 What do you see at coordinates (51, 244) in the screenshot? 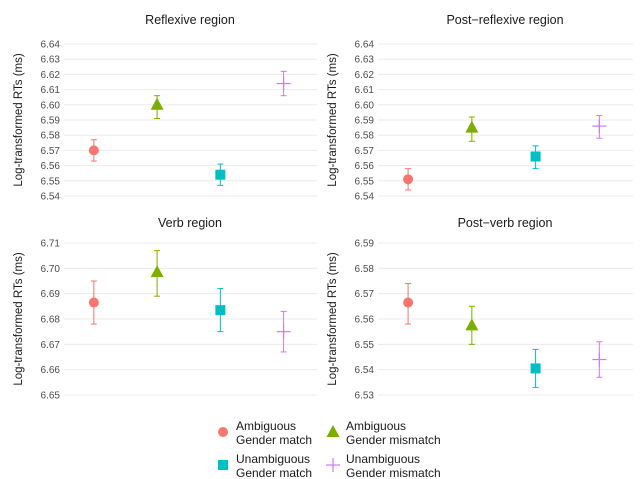
I see `y-tick-label: 6.71` at bounding box center [51, 244].